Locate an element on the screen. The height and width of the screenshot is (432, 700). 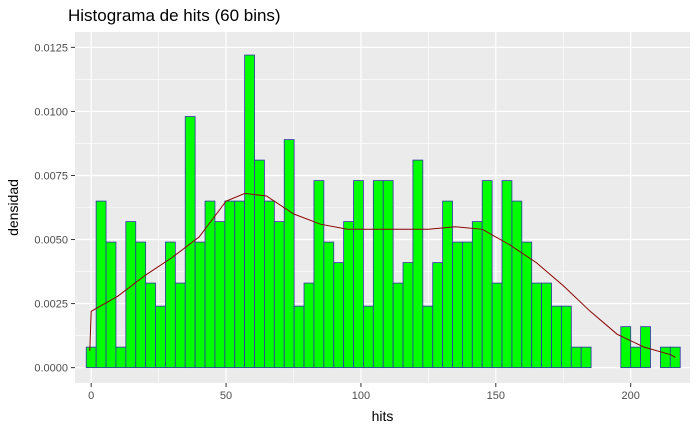
x-tick-label: 0 is located at coordinates (91, 396).